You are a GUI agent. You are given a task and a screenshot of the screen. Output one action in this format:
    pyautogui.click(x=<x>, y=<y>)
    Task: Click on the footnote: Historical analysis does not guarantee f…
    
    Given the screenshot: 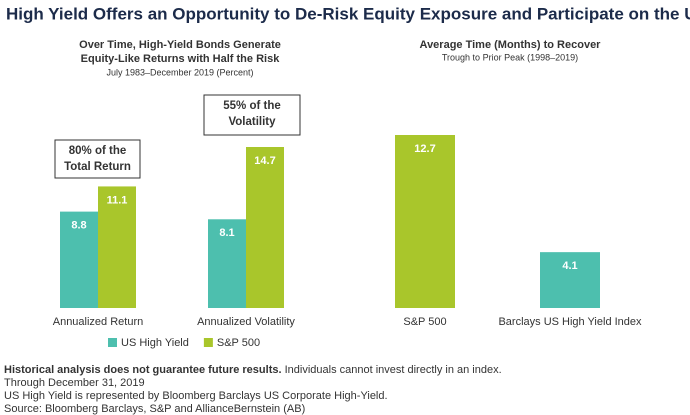 What is the action you would take?
    pyautogui.click(x=253, y=370)
    